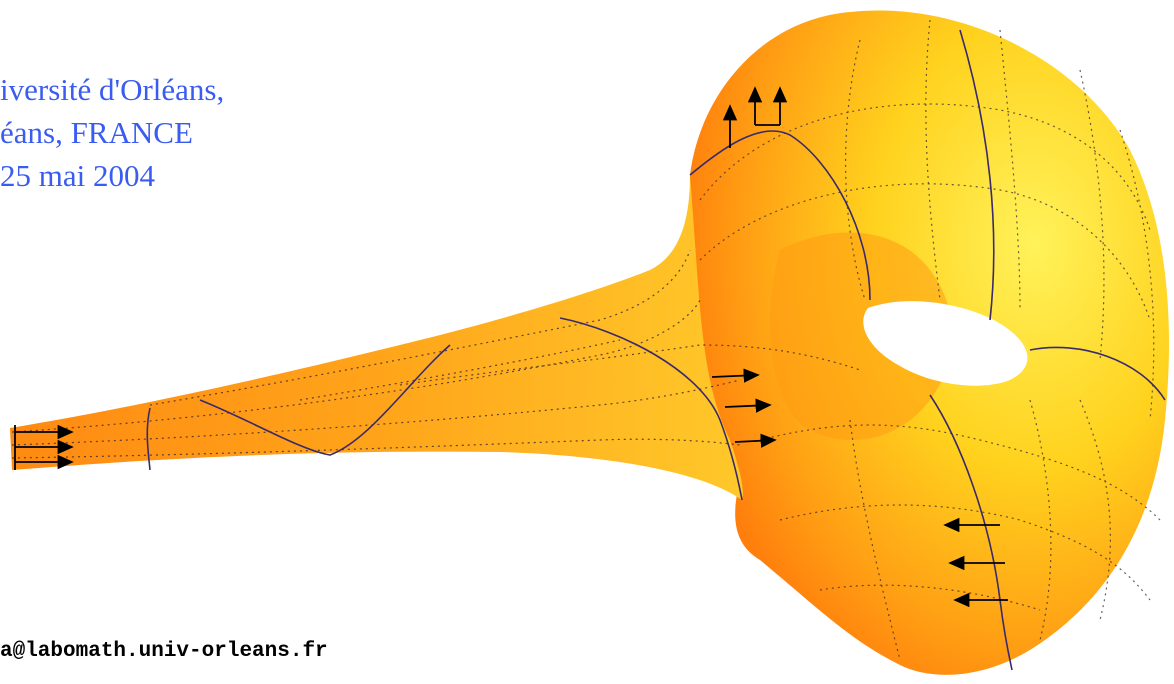 This screenshot has width=1174, height=684. Describe the element at coordinates (96, 132) in the screenshot. I see `affiliation-line-2: éans, FRANCE` at that location.